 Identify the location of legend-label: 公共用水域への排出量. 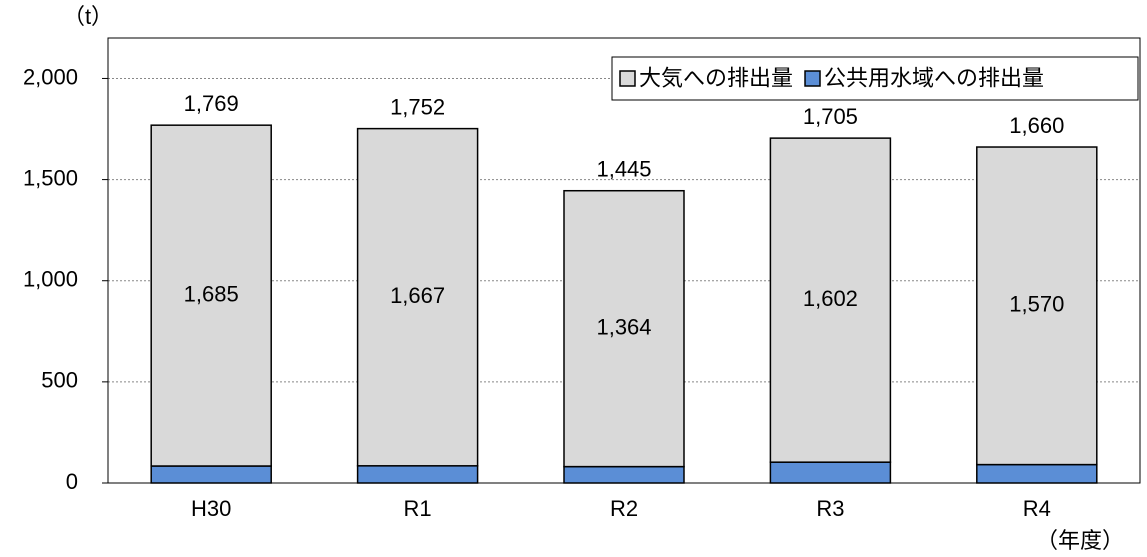
(934, 77).